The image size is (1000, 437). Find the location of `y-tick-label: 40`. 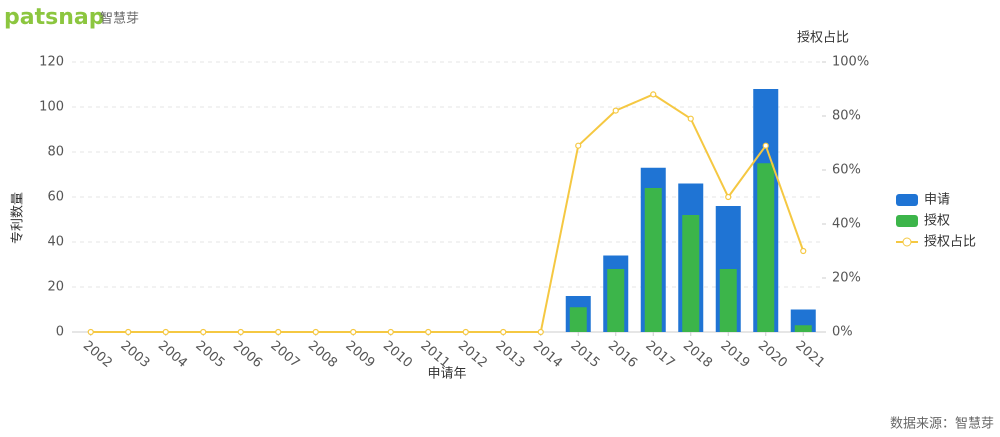

y-tick-label: 40 is located at coordinates (55, 242).